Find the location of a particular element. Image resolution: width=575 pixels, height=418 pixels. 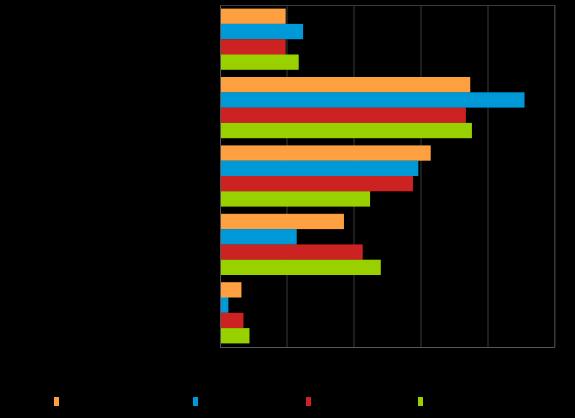

legend is located at coordinates (287, 401).